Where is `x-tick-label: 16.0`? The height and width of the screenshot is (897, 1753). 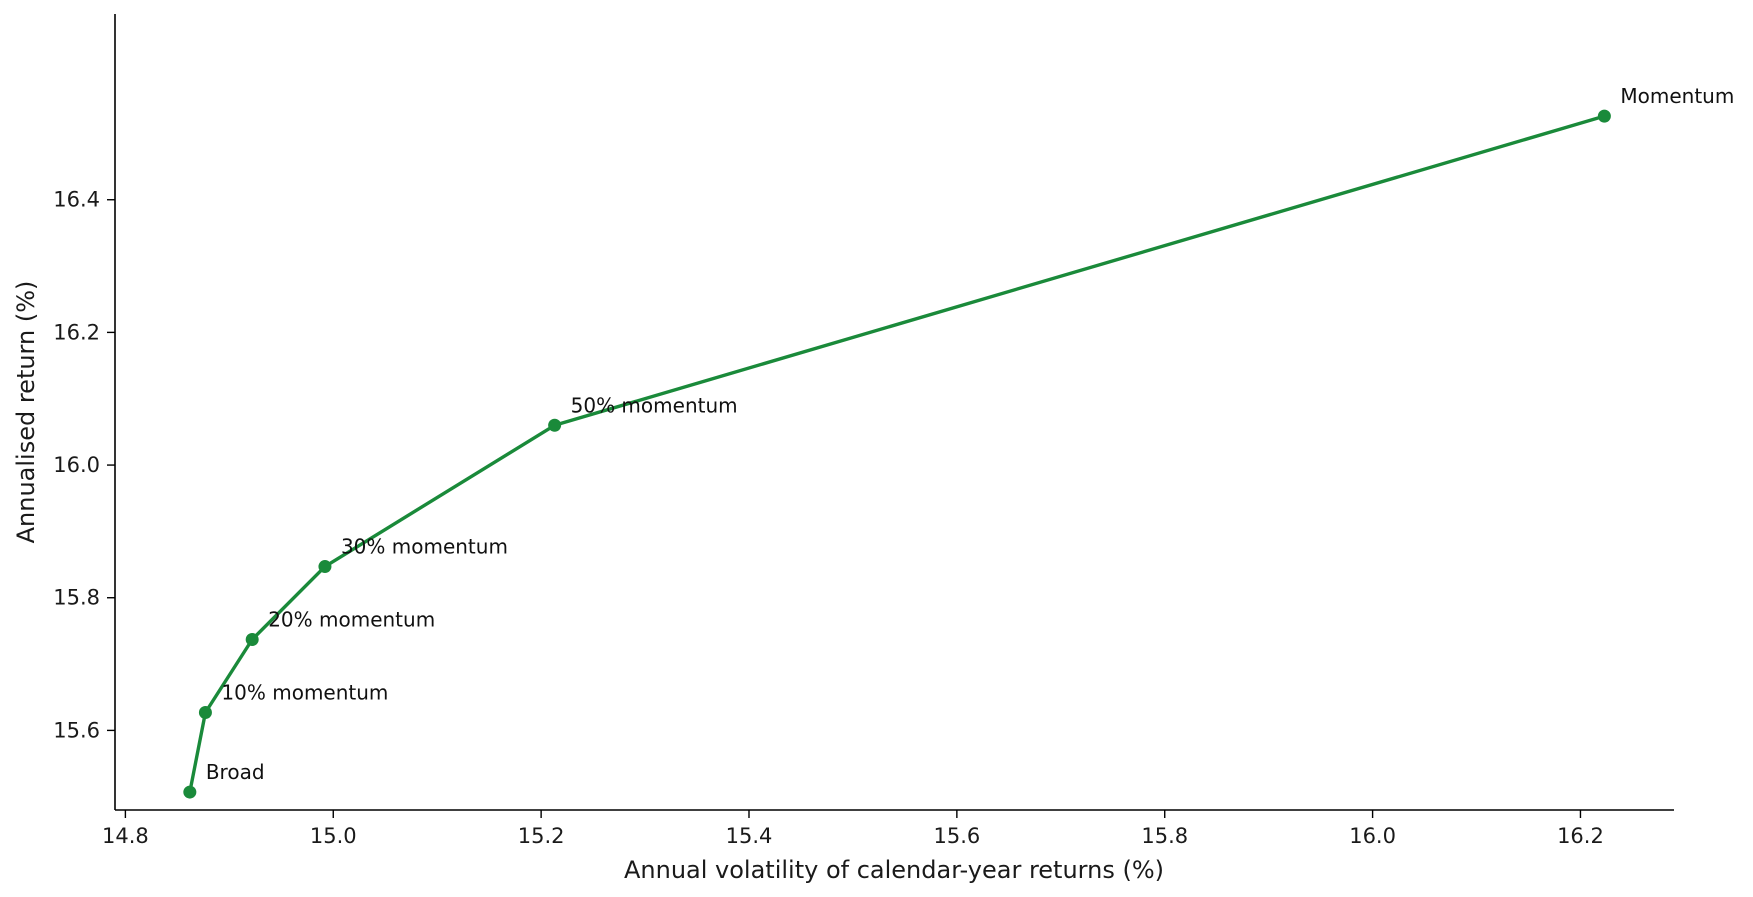 x-tick-label: 16.0 is located at coordinates (1372, 836).